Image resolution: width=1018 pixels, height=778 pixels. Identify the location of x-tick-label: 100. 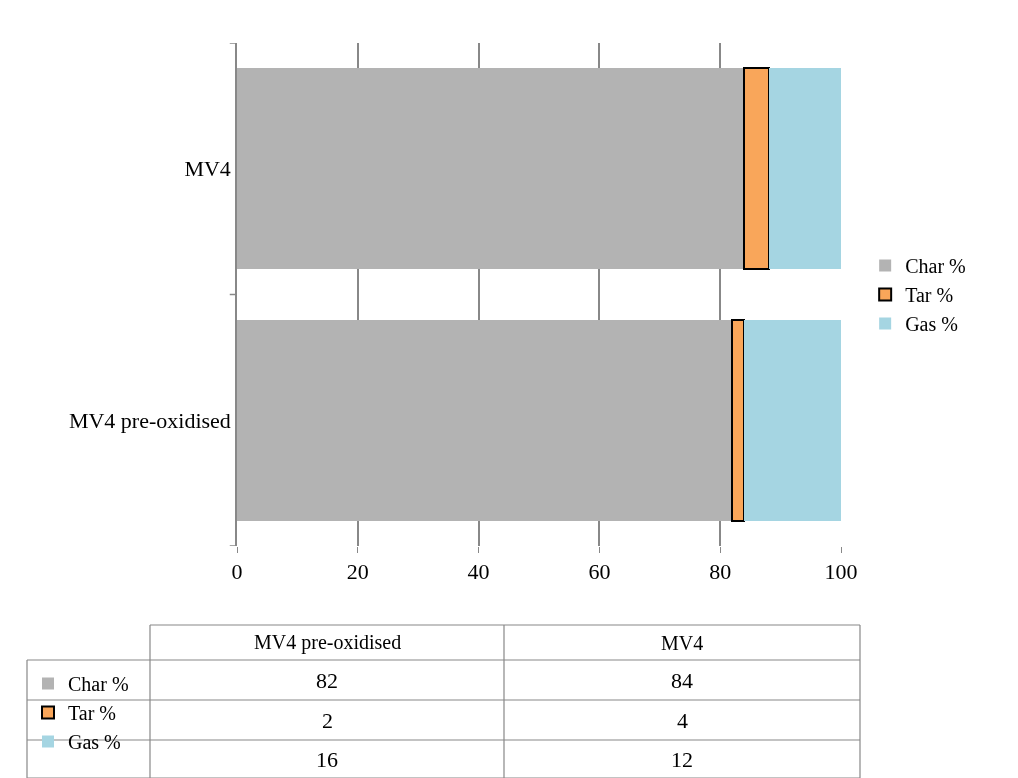
(841, 572).